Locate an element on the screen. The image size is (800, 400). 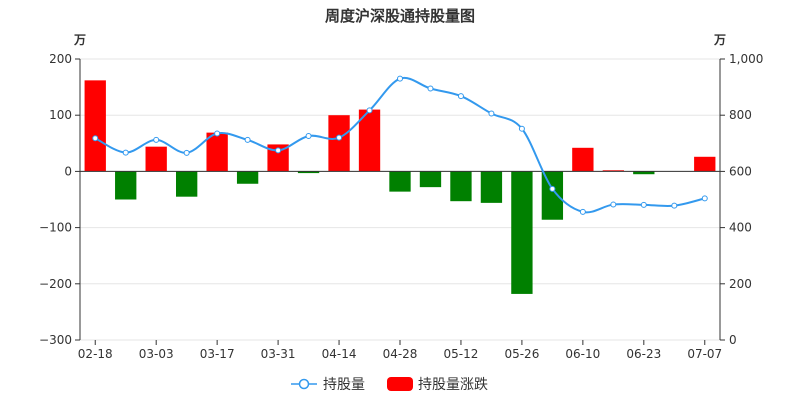
x-tick-label: 03-17 is located at coordinates (217, 354).